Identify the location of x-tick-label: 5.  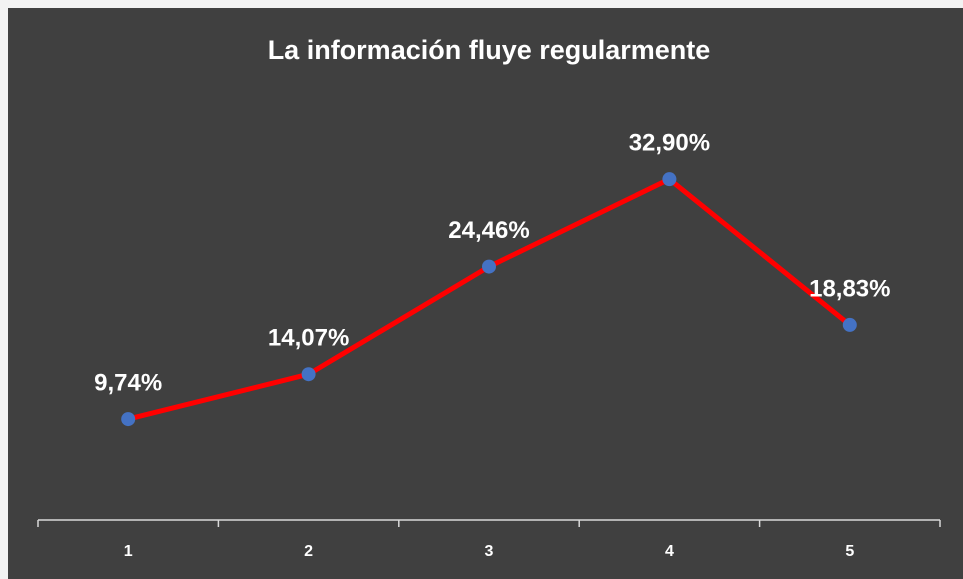
(849, 551).